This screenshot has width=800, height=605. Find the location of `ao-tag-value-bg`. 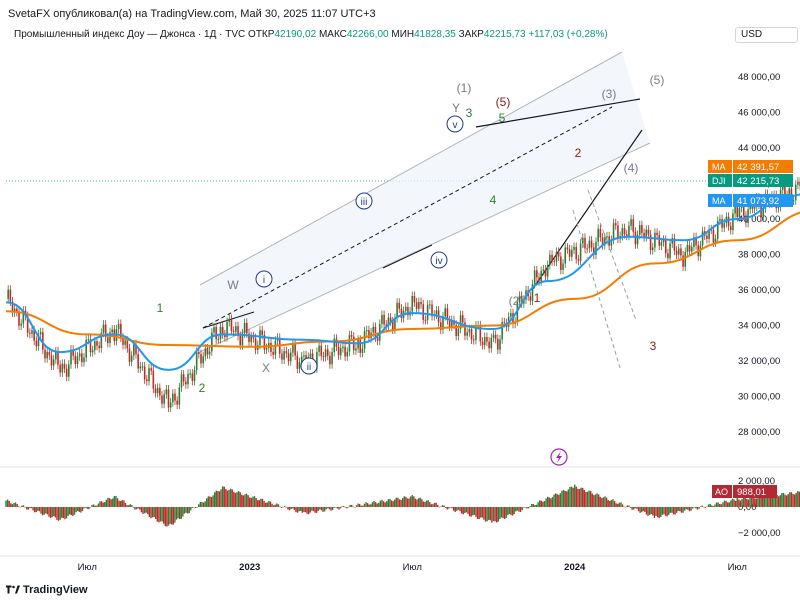

ao-tag-value-bg is located at coordinates (755, 491).